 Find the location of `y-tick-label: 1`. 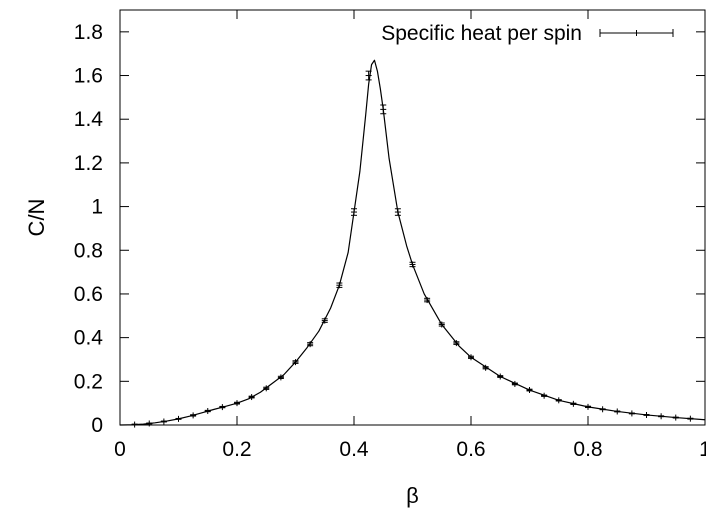

y-tick-label: 1 is located at coordinates (97, 207).